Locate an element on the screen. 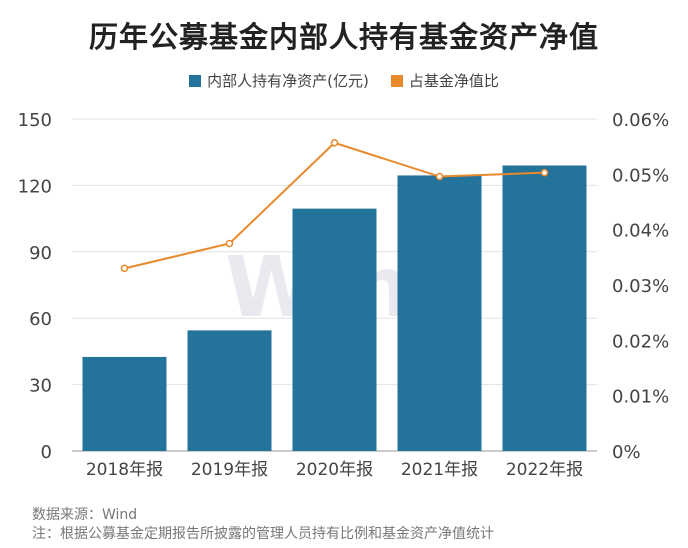 This screenshot has width=688, height=548. legend-item-line: 占基金净值比 is located at coordinates (444, 80).